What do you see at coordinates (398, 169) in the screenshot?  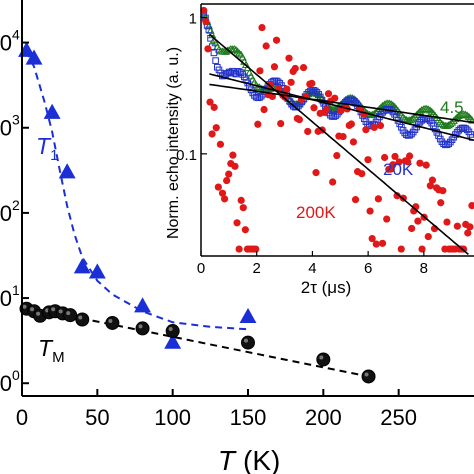 I see `inset-legend-20k: 20K` at bounding box center [398, 169].